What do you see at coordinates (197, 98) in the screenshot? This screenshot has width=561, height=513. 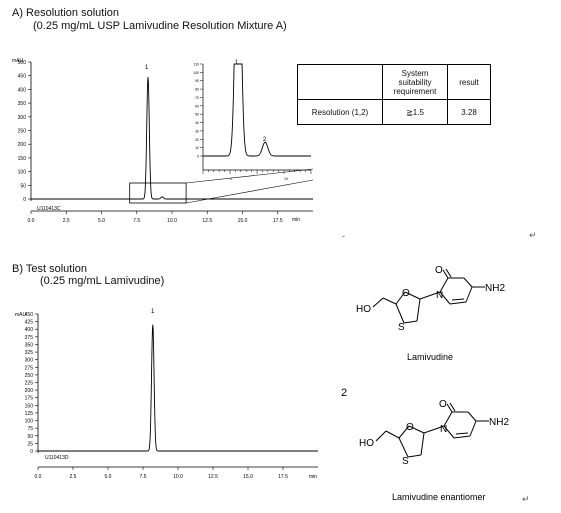 I see `inset-y-tick-label: 70` at bounding box center [197, 98].